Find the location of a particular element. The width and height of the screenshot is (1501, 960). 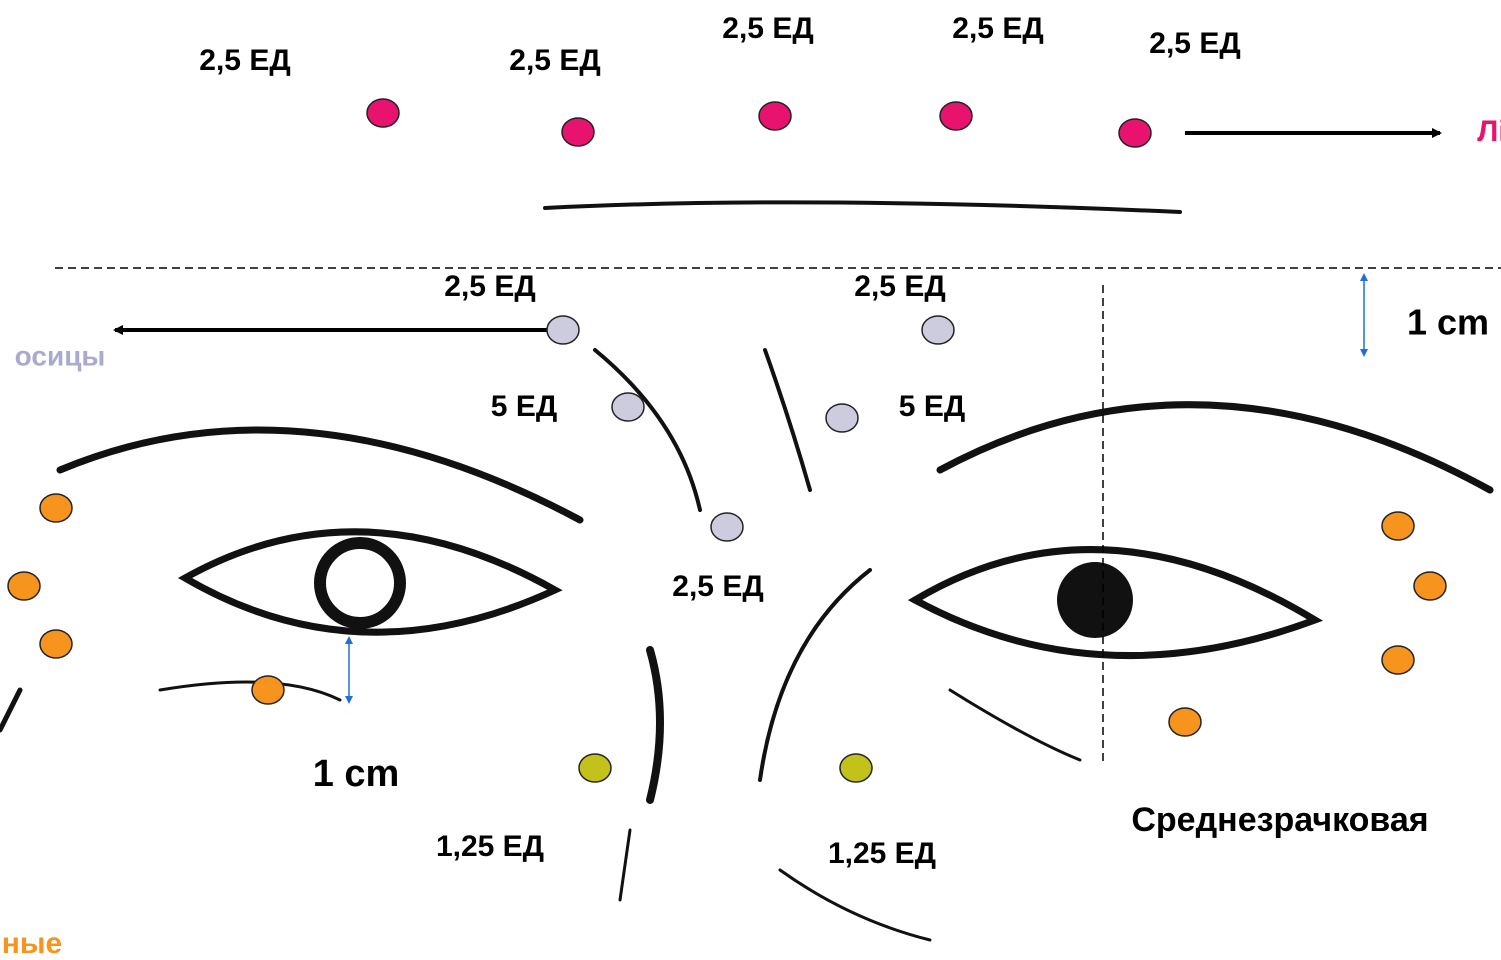

label: Среднезрачковая is located at coordinates (1279, 820).